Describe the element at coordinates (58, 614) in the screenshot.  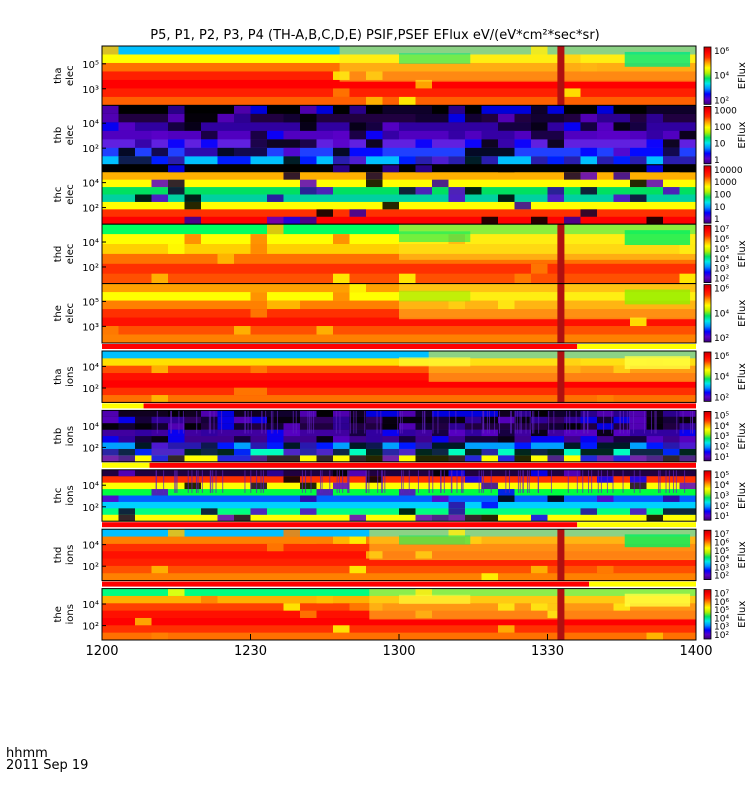
I see `panel-ylabel-probe: the` at that location.